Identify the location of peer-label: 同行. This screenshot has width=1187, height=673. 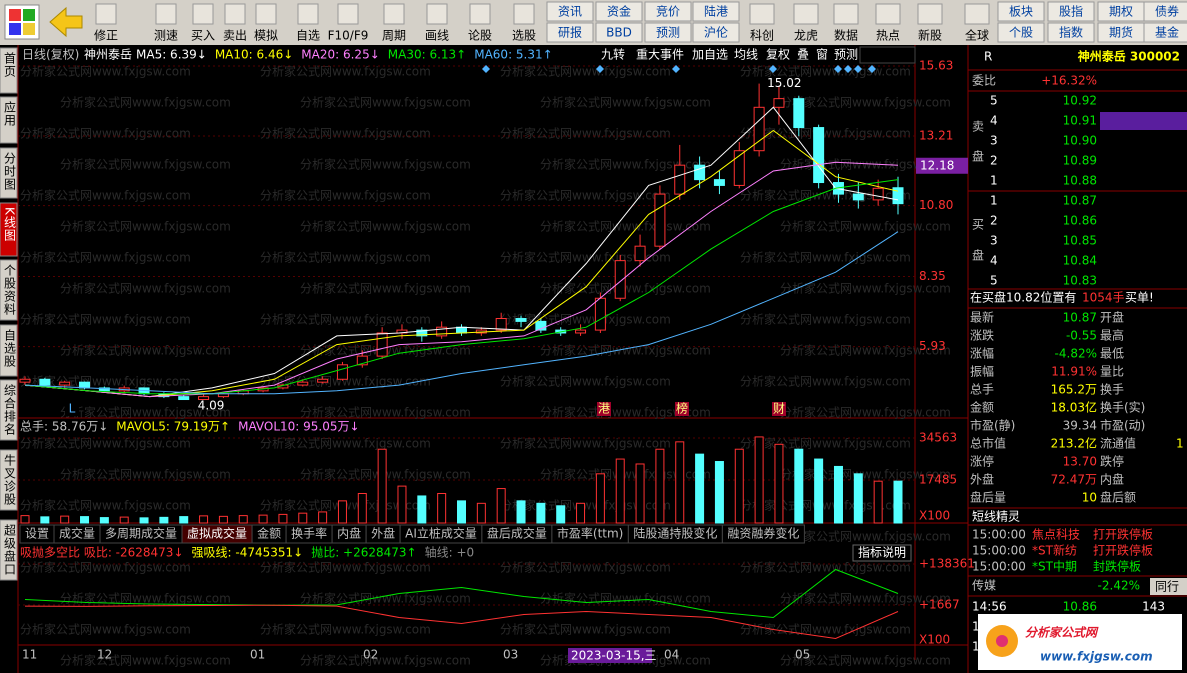
(1167, 587).